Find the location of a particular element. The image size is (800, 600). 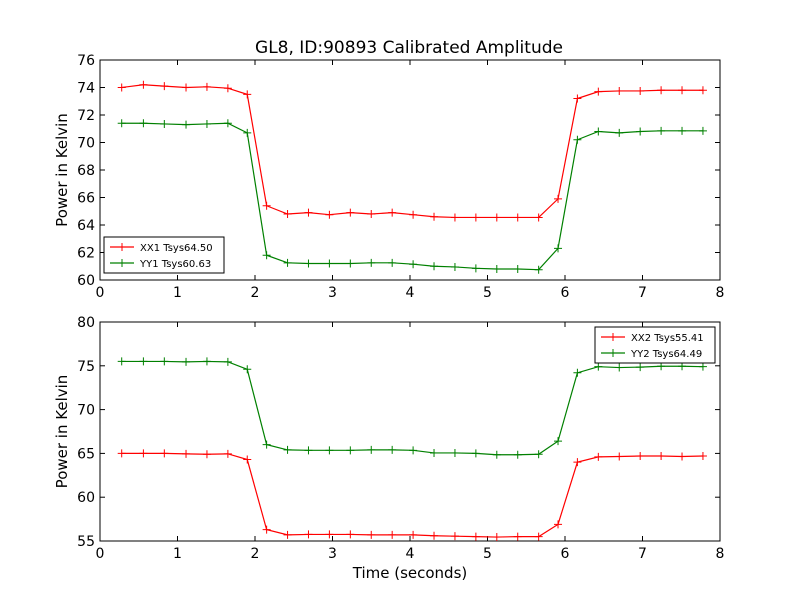

top-x-tick-label: 2 is located at coordinates (255, 293).